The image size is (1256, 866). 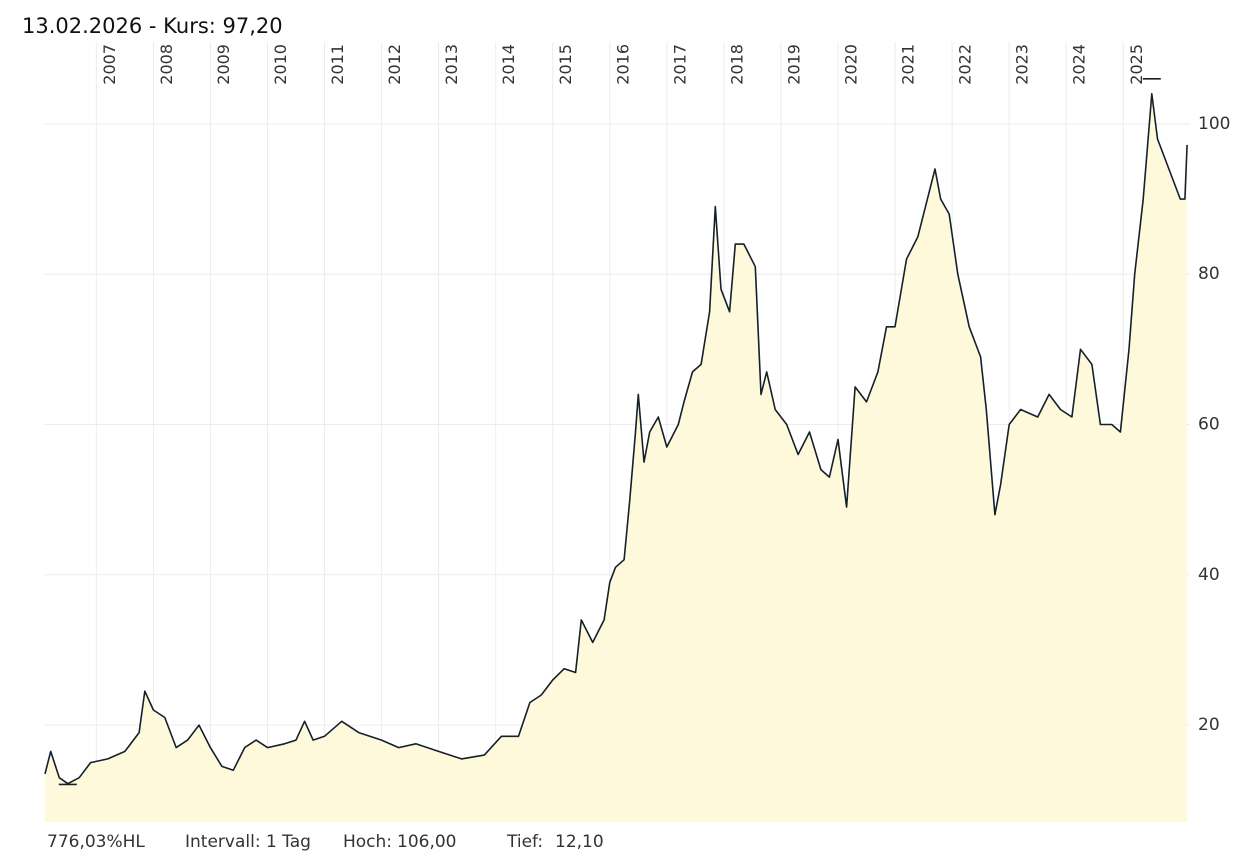 I want to click on interval: Intervall: 1 Tag, so click(x=248, y=842).